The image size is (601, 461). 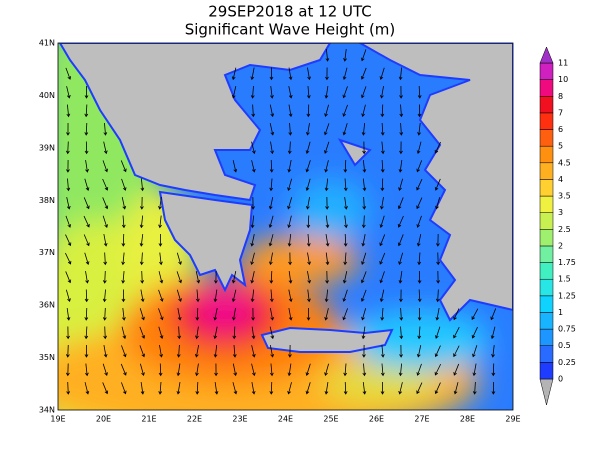 What do you see at coordinates (290, 12) in the screenshot?
I see `title: 29SEP2018 at 12 UTC` at bounding box center [290, 12].